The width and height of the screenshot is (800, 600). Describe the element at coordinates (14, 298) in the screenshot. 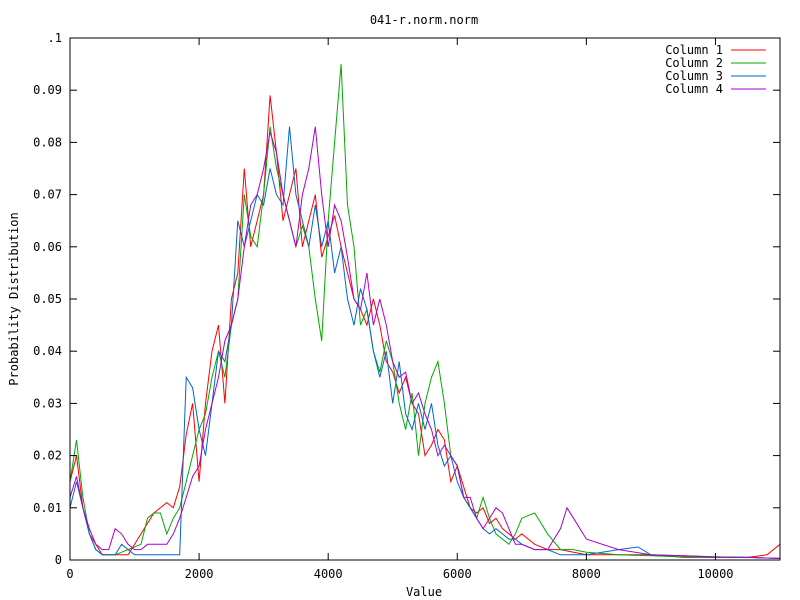

I see `y-axis-label: Probability Distribution` at that location.